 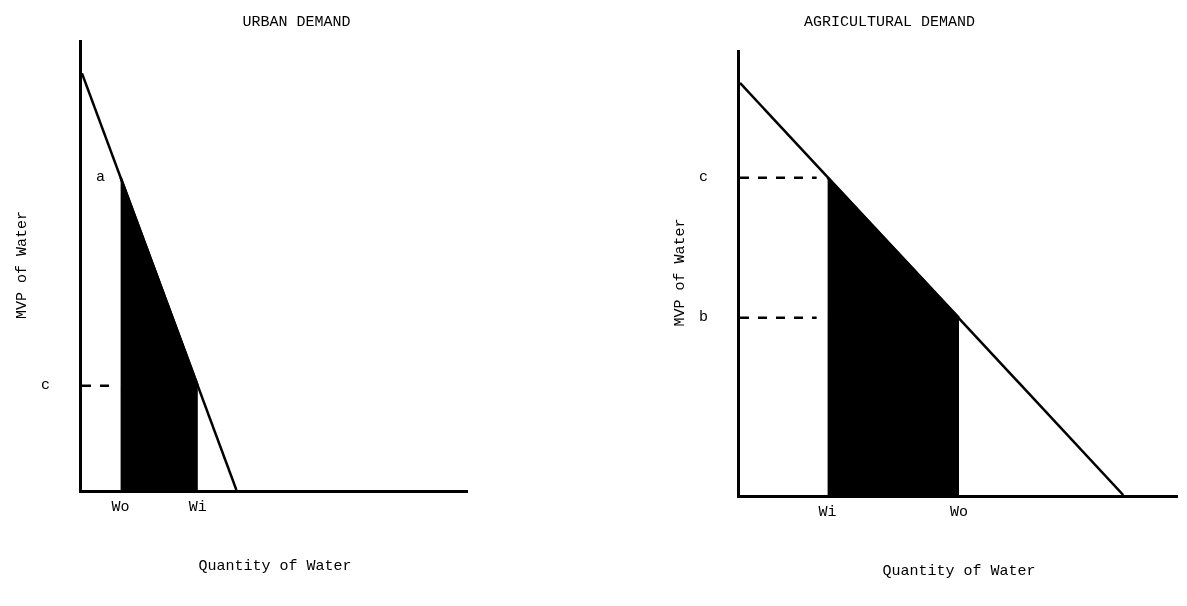 What do you see at coordinates (296, 22) in the screenshot?
I see `chart-title: URBAN DEMAND` at bounding box center [296, 22].